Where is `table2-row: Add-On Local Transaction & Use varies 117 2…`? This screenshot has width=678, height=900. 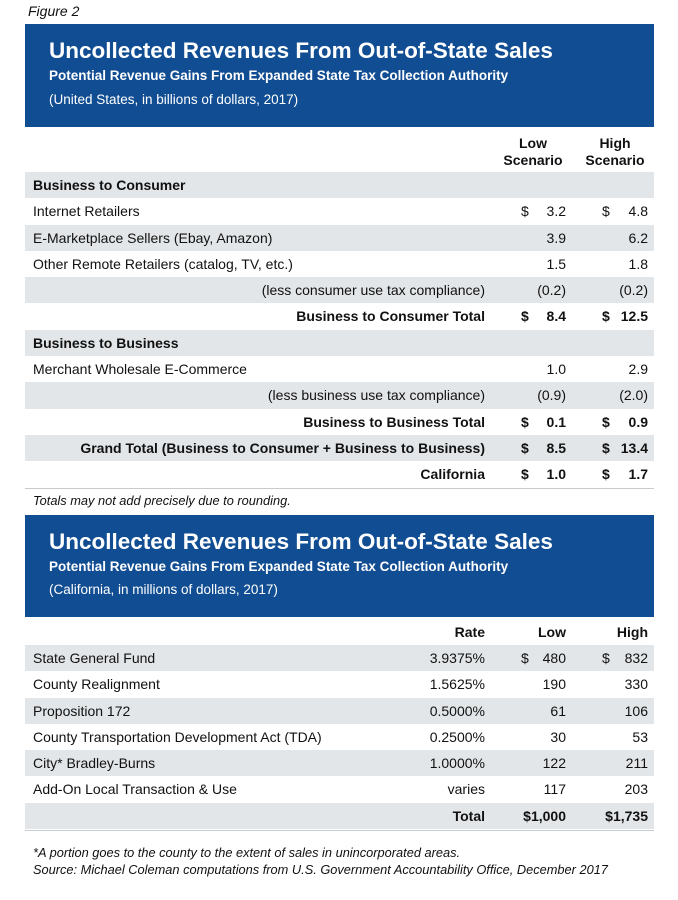
table2-row: Add-On Local Transaction & Use varies 117 2… is located at coordinates (339, 789).